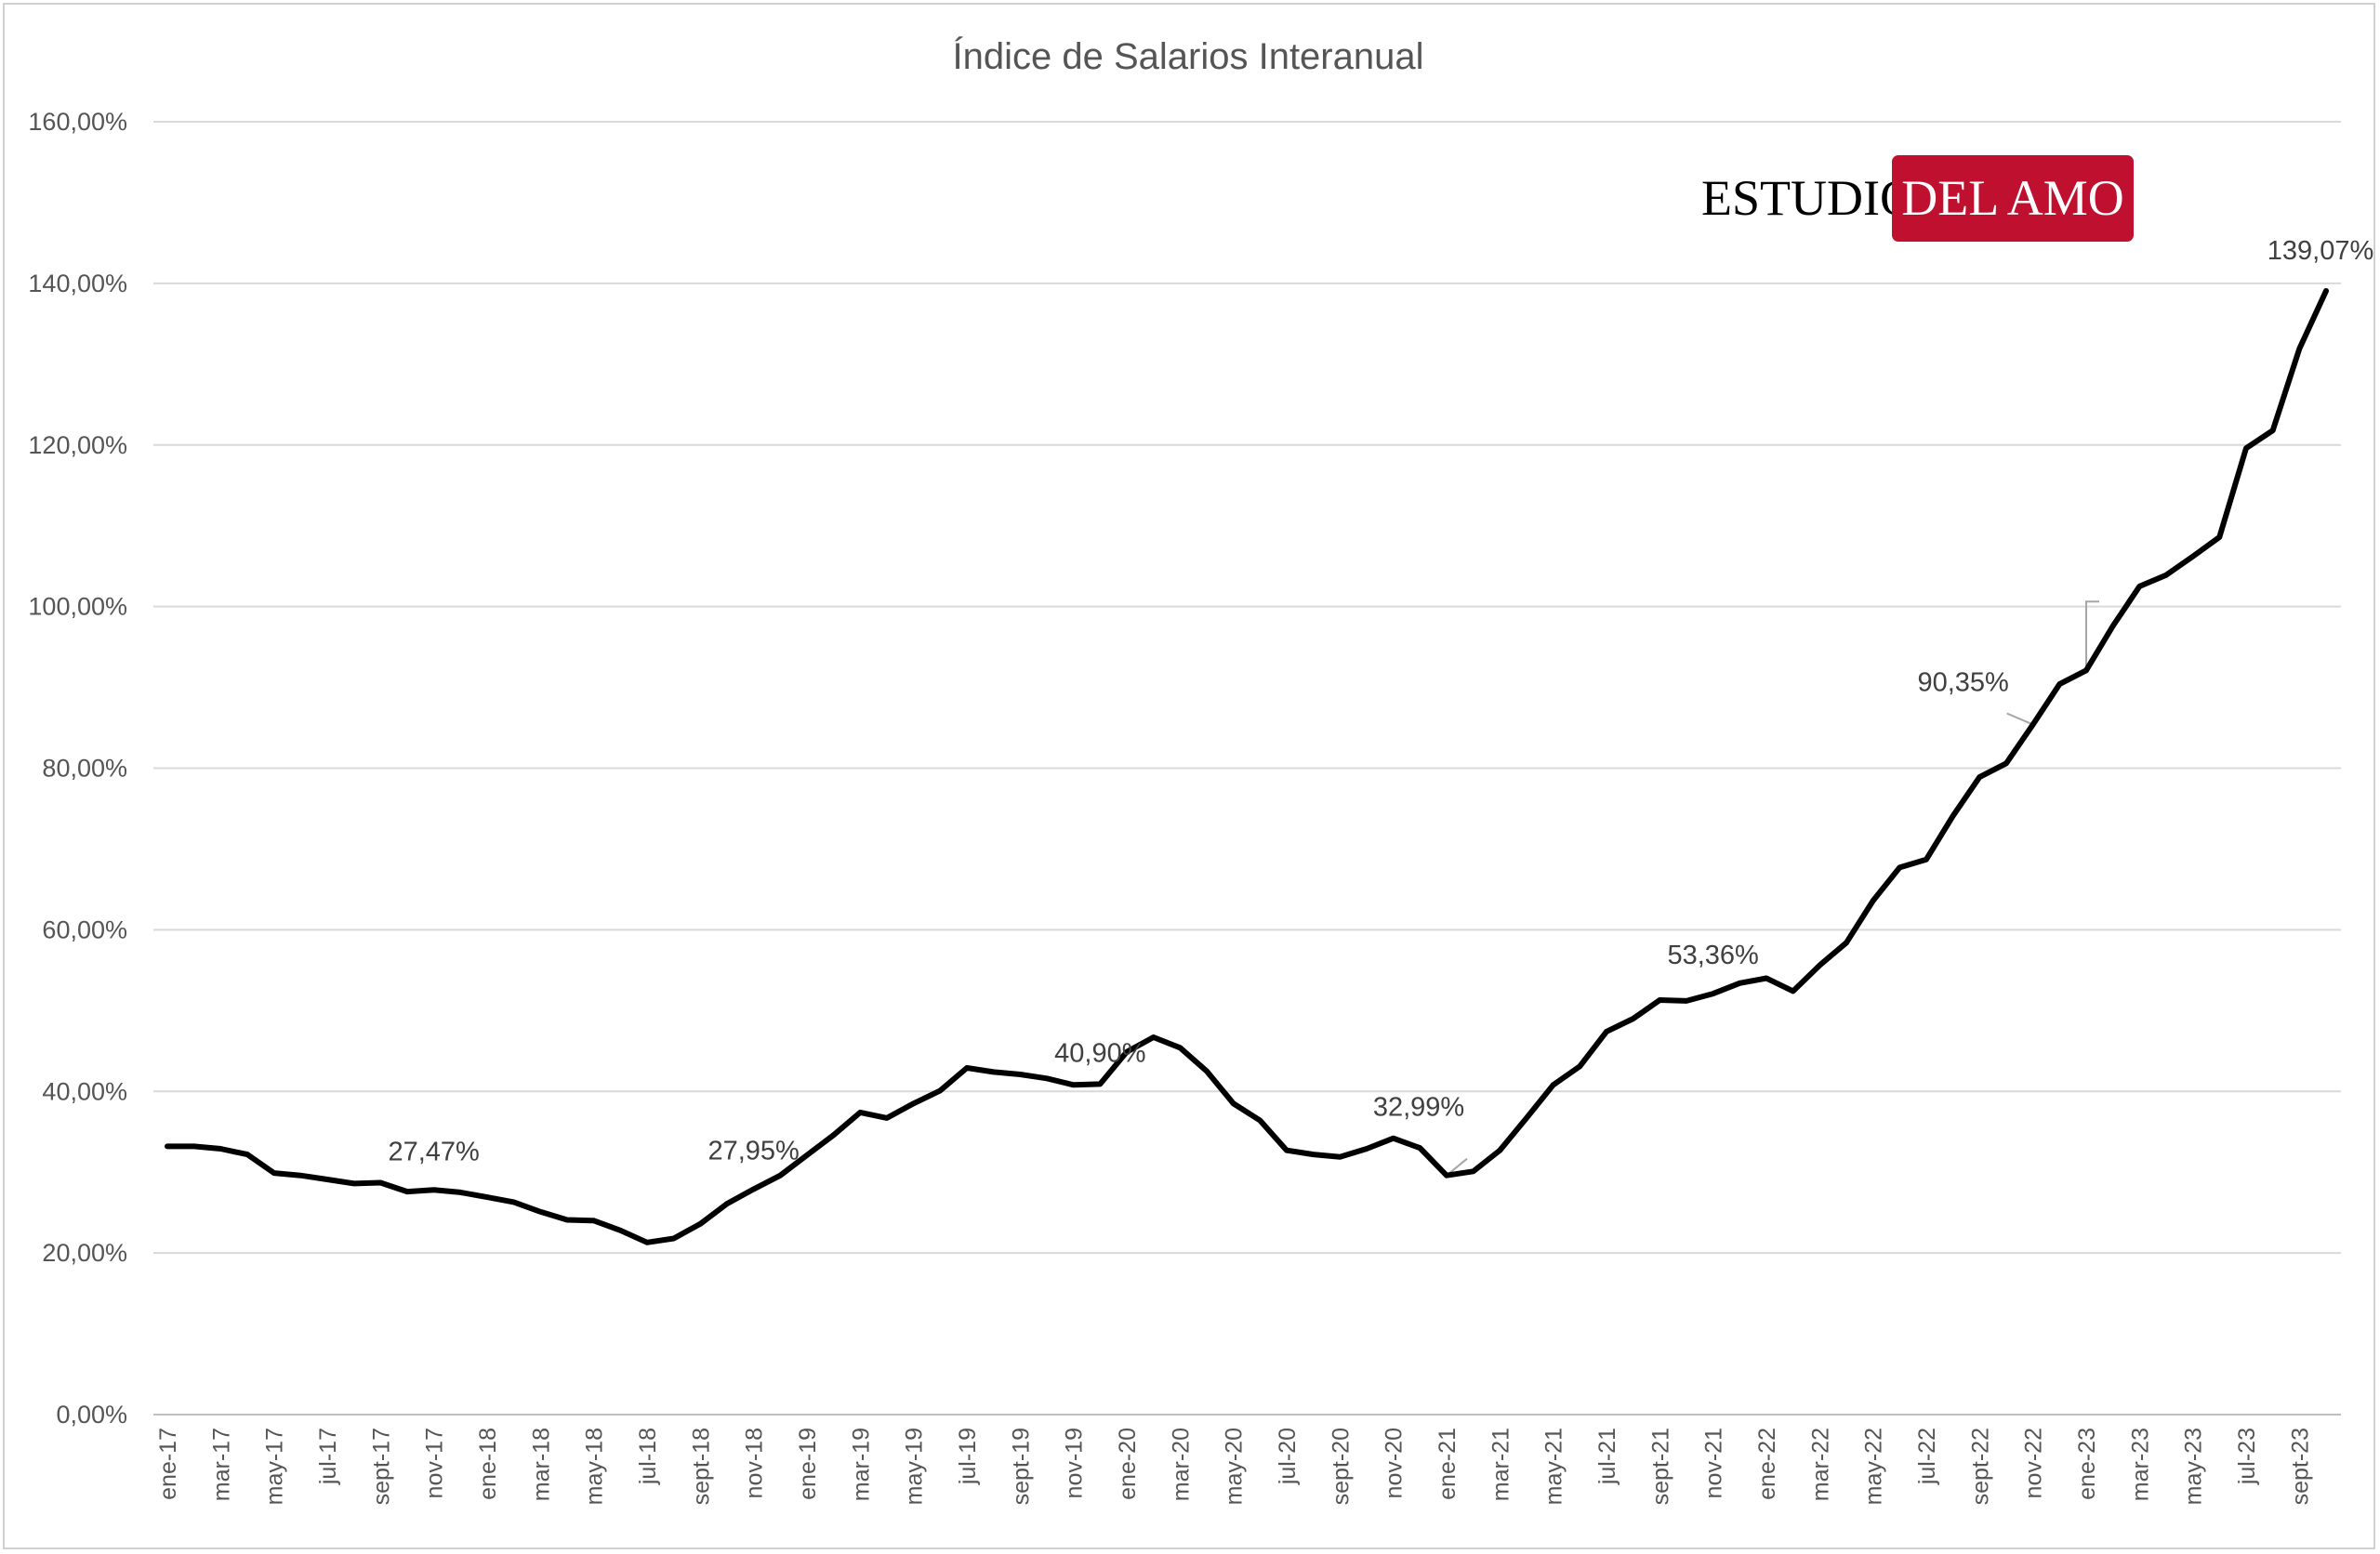  What do you see at coordinates (648, 1456) in the screenshot?
I see `x-tick-label: jul-18` at bounding box center [648, 1456].